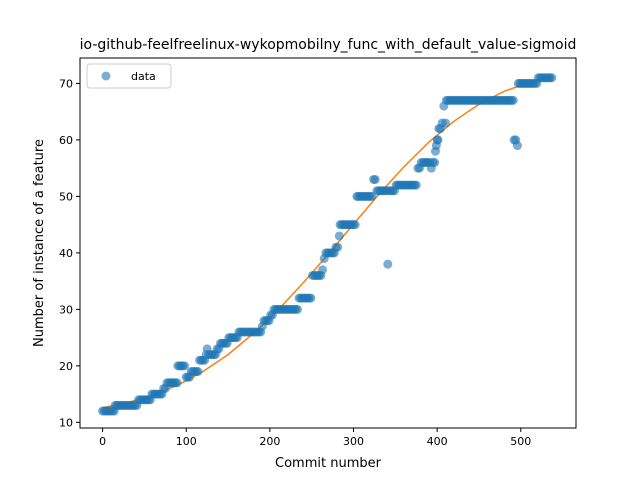 This screenshot has width=640, height=480. What do you see at coordinates (66, 196) in the screenshot?
I see `y-tick-label: 50` at bounding box center [66, 196].